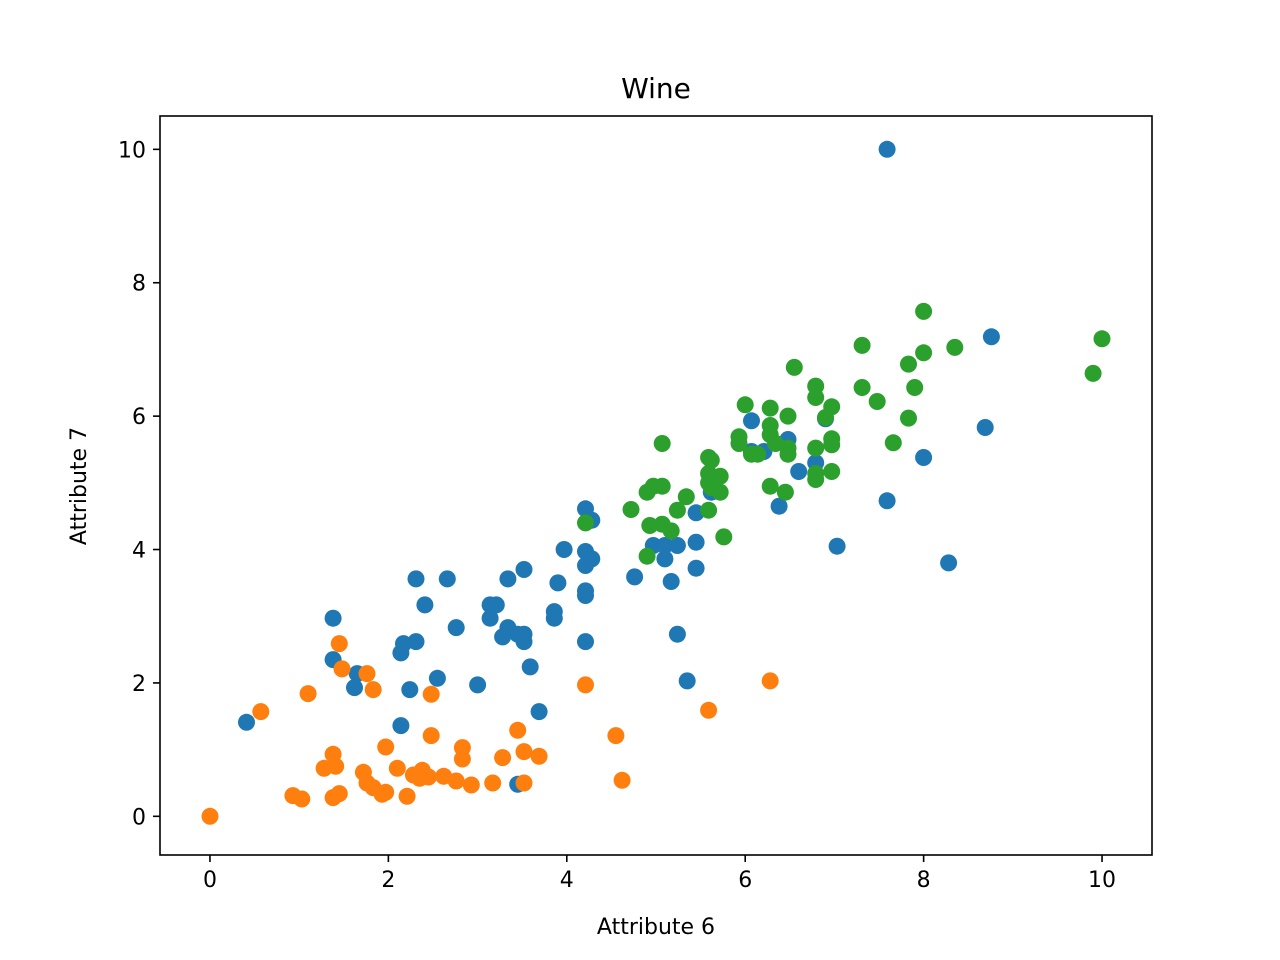  I want to click on y-tick-label: 4, so click(139, 551).